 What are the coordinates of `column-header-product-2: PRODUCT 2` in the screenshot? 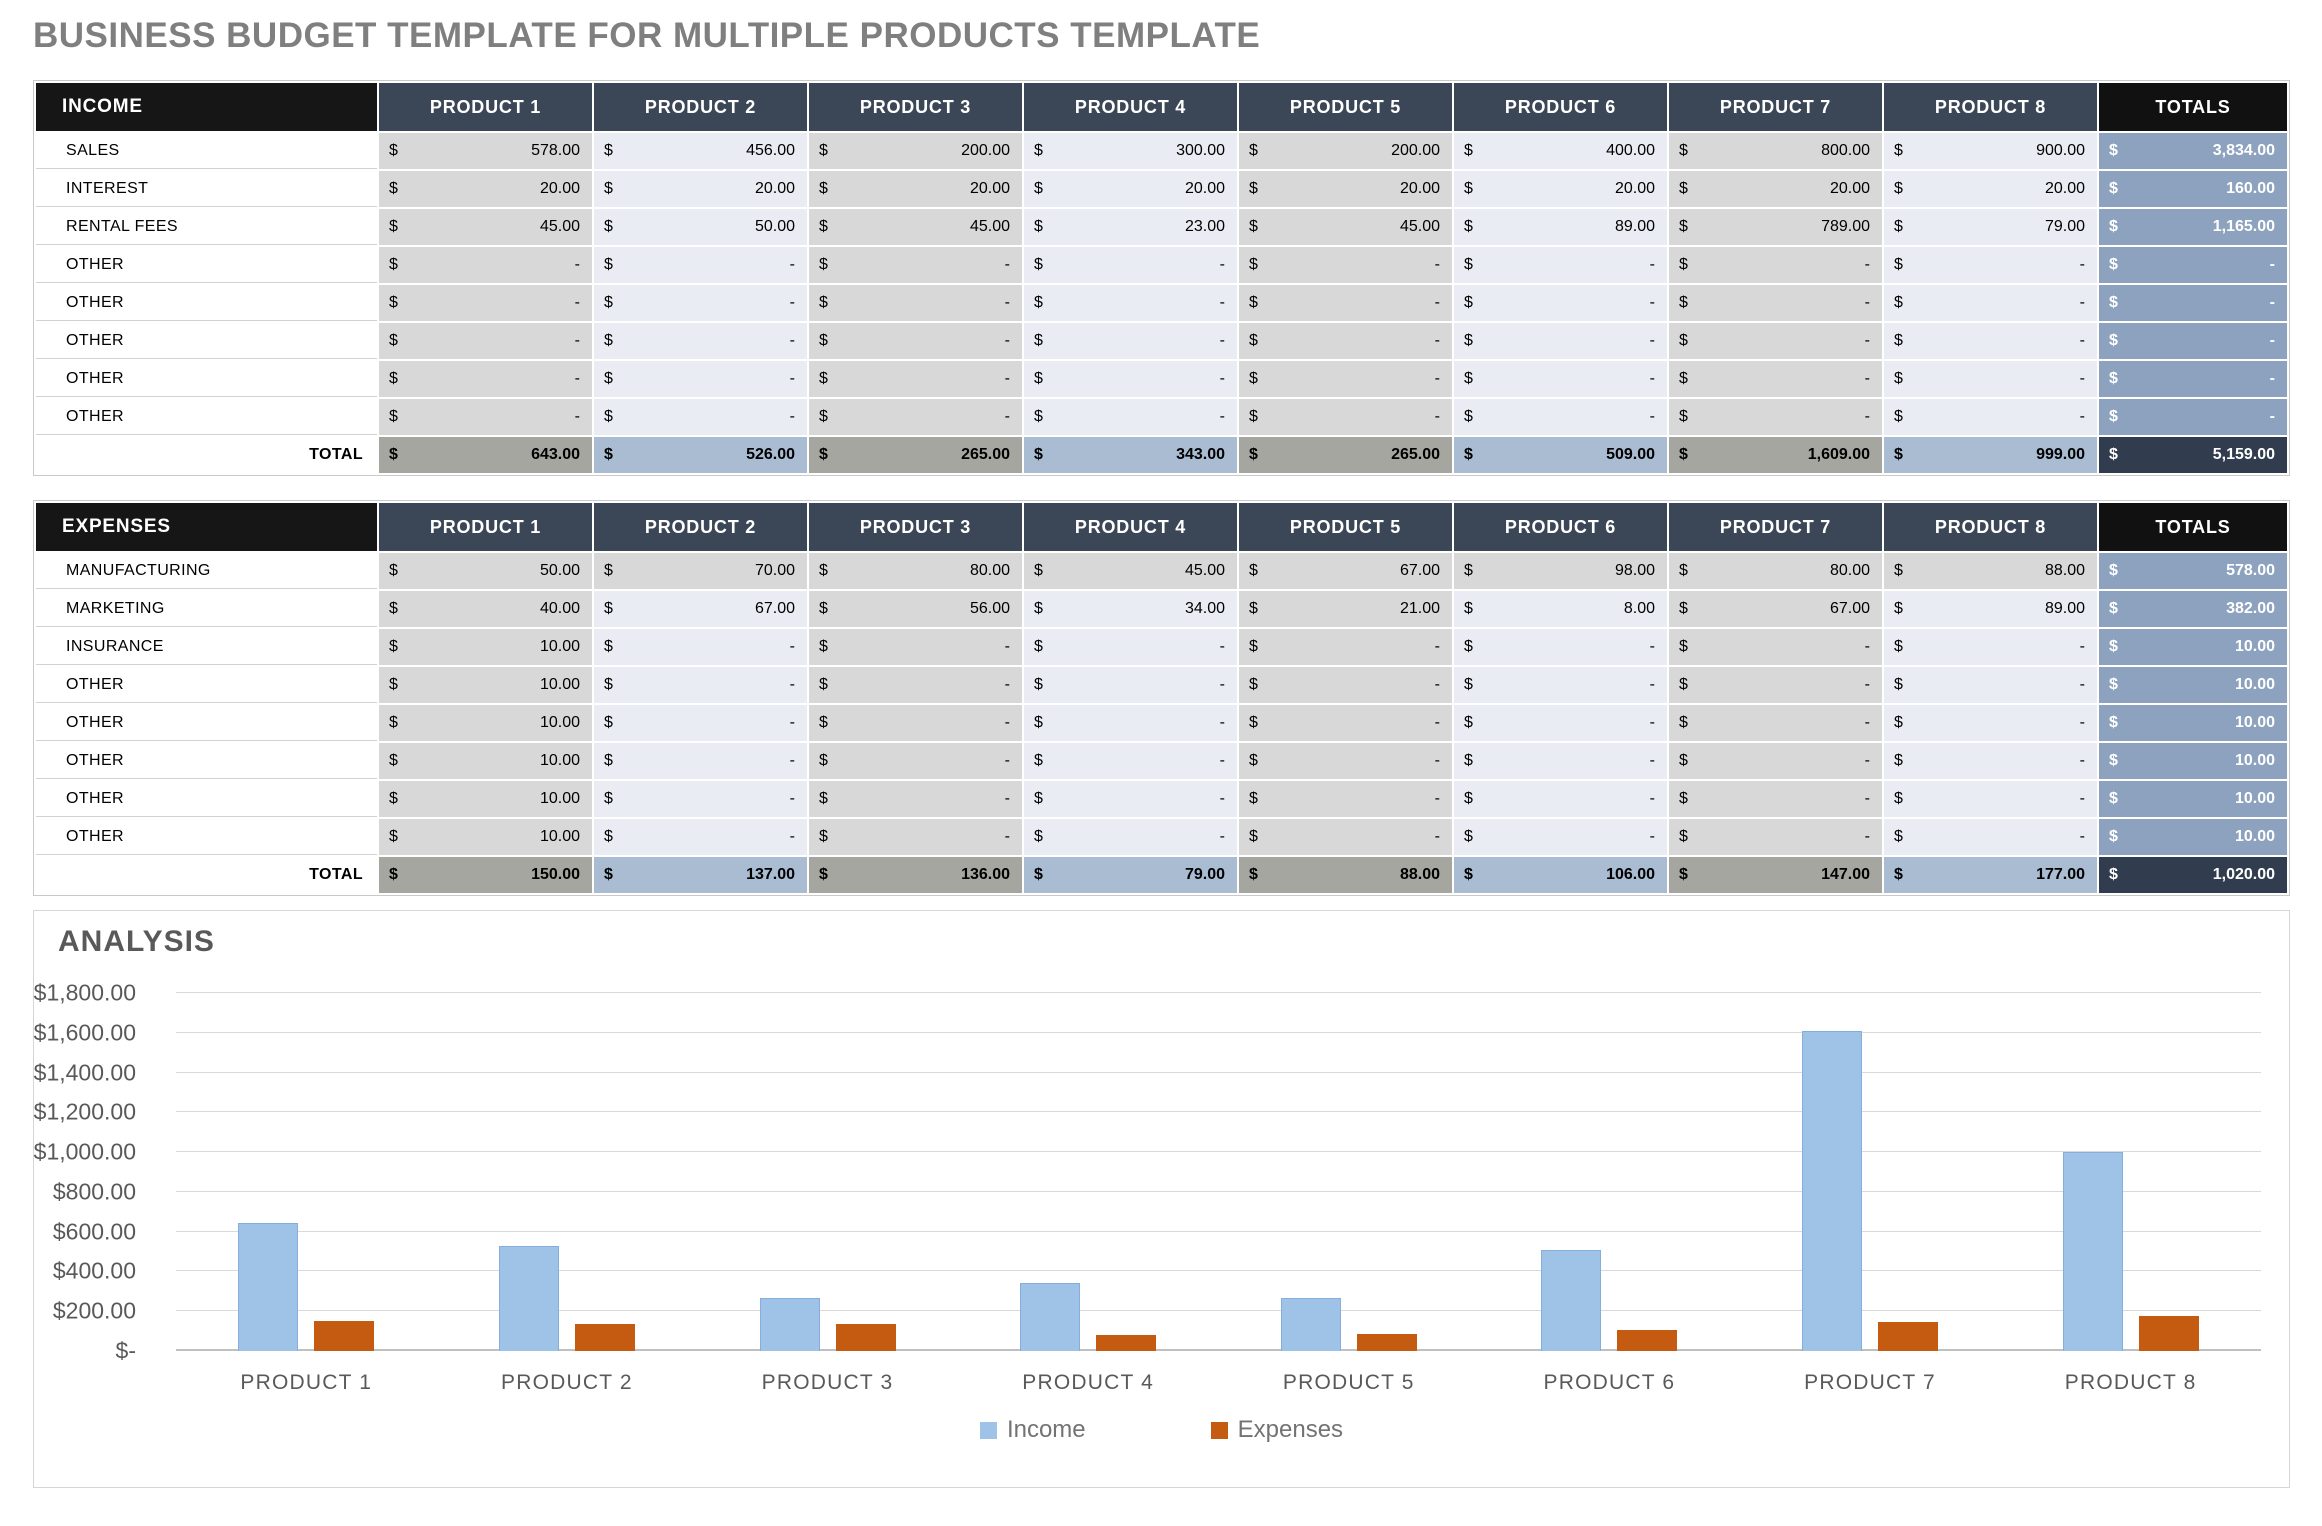 It's located at (700, 107).